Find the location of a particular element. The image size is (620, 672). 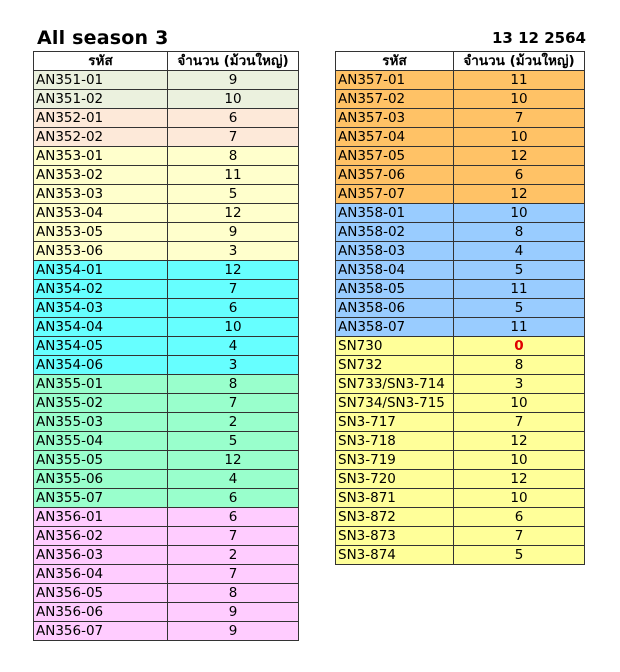

code-cell: SN732 is located at coordinates (394, 365).